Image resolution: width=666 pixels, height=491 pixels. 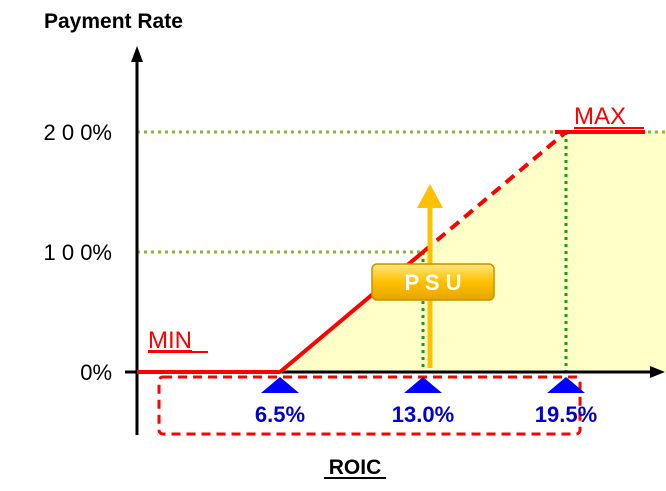 I want to click on roic-range-box, so click(x=369, y=405).